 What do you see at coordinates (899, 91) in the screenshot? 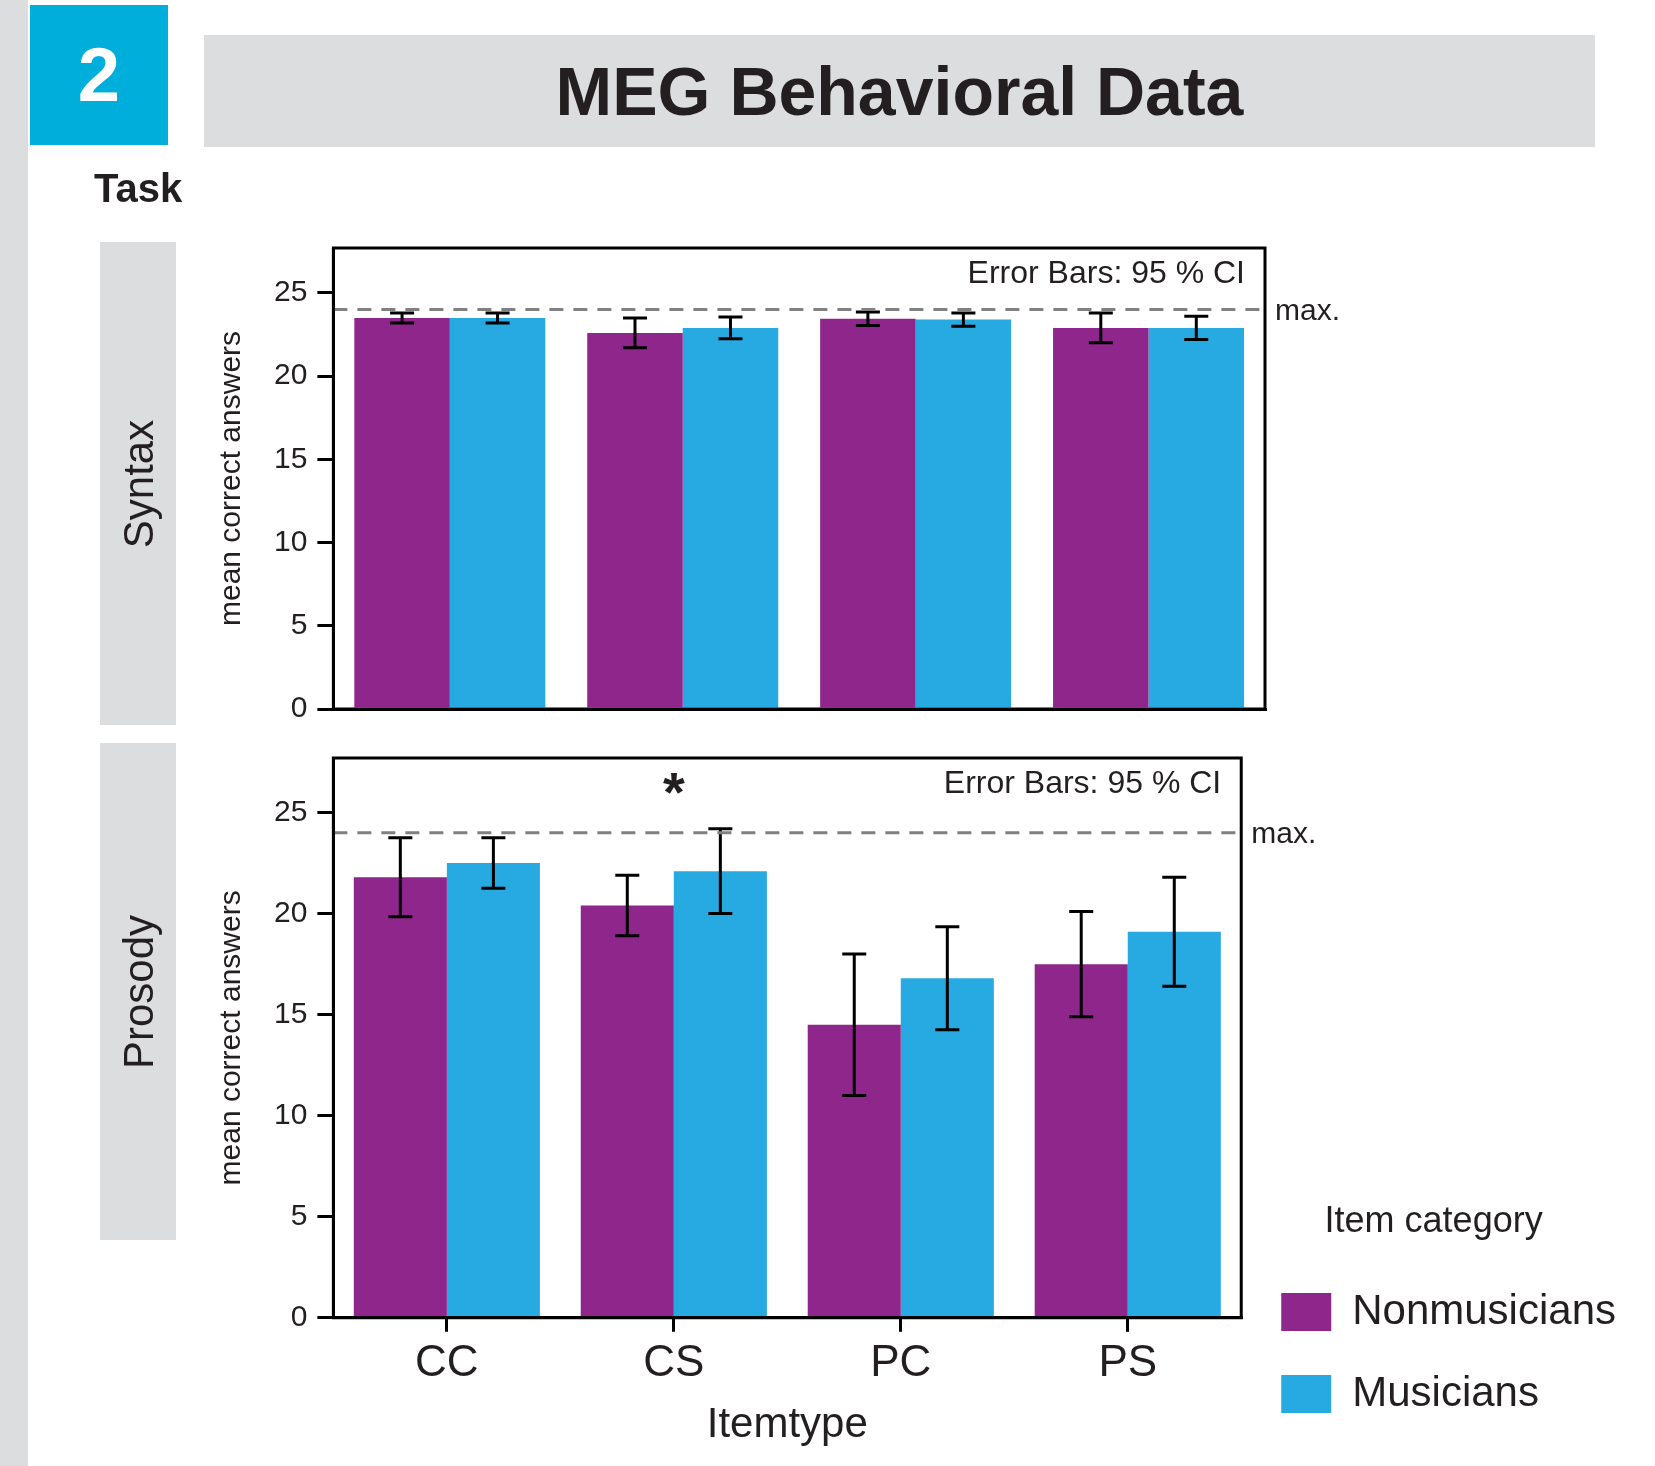
I see `chart-title: MEG Behavioral Data` at bounding box center [899, 91].